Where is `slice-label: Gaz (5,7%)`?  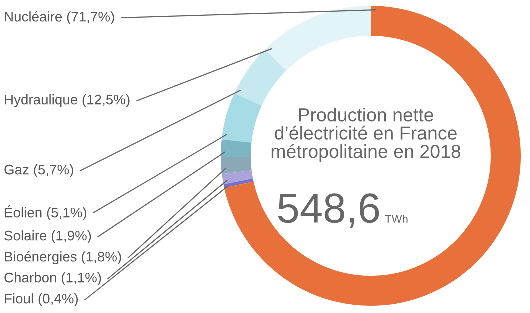
slice-label: Gaz (5,7%) is located at coordinates (39, 171).